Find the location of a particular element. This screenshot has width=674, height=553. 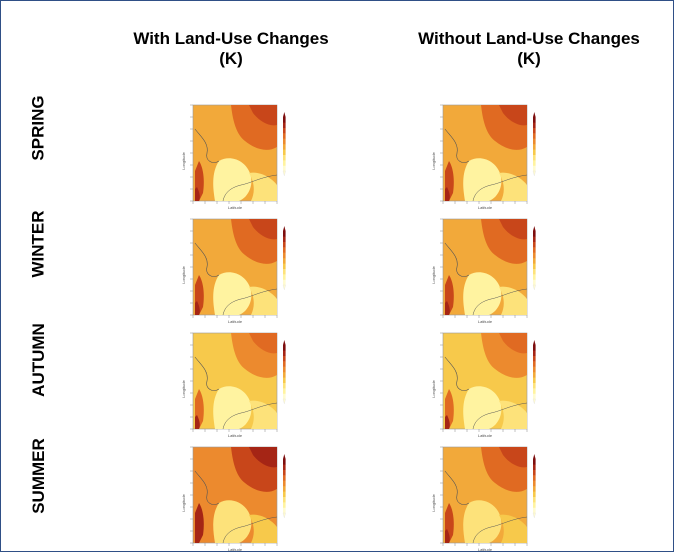

row-label-winter: WINTER is located at coordinates (39, 244).